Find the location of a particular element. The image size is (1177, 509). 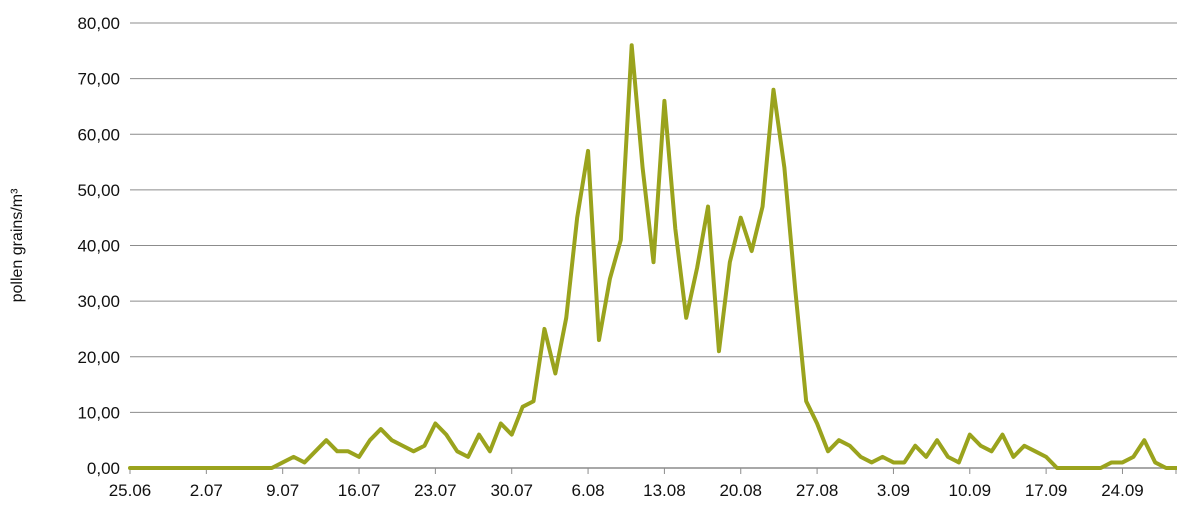

x-tick-label: 16.07 is located at coordinates (359, 490).